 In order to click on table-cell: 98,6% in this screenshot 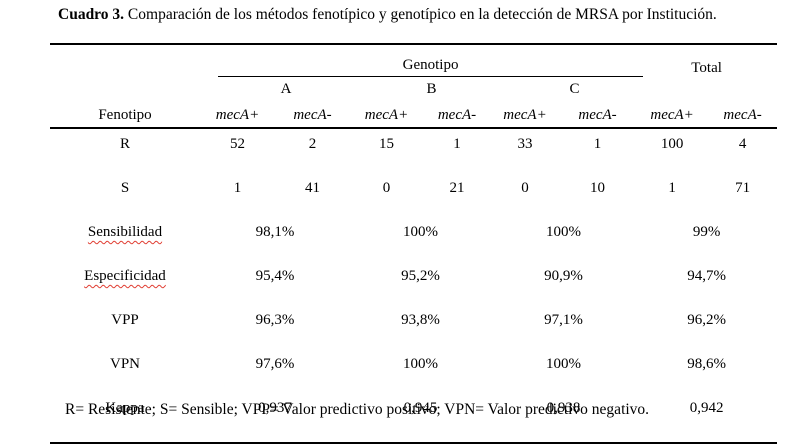, I will do `click(706, 364)`.